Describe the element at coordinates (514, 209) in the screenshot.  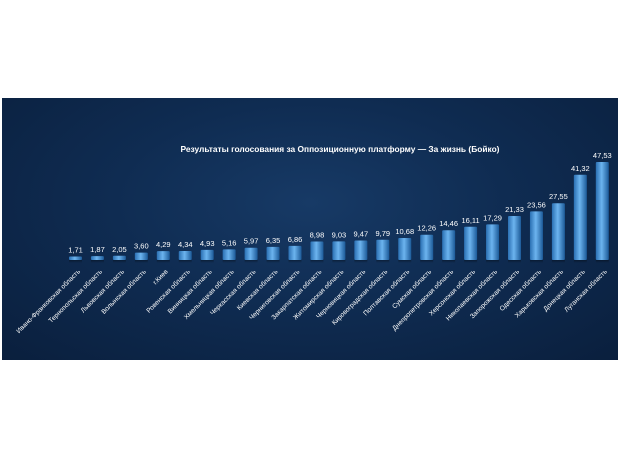
I see `value-label-21: 21,33` at that location.